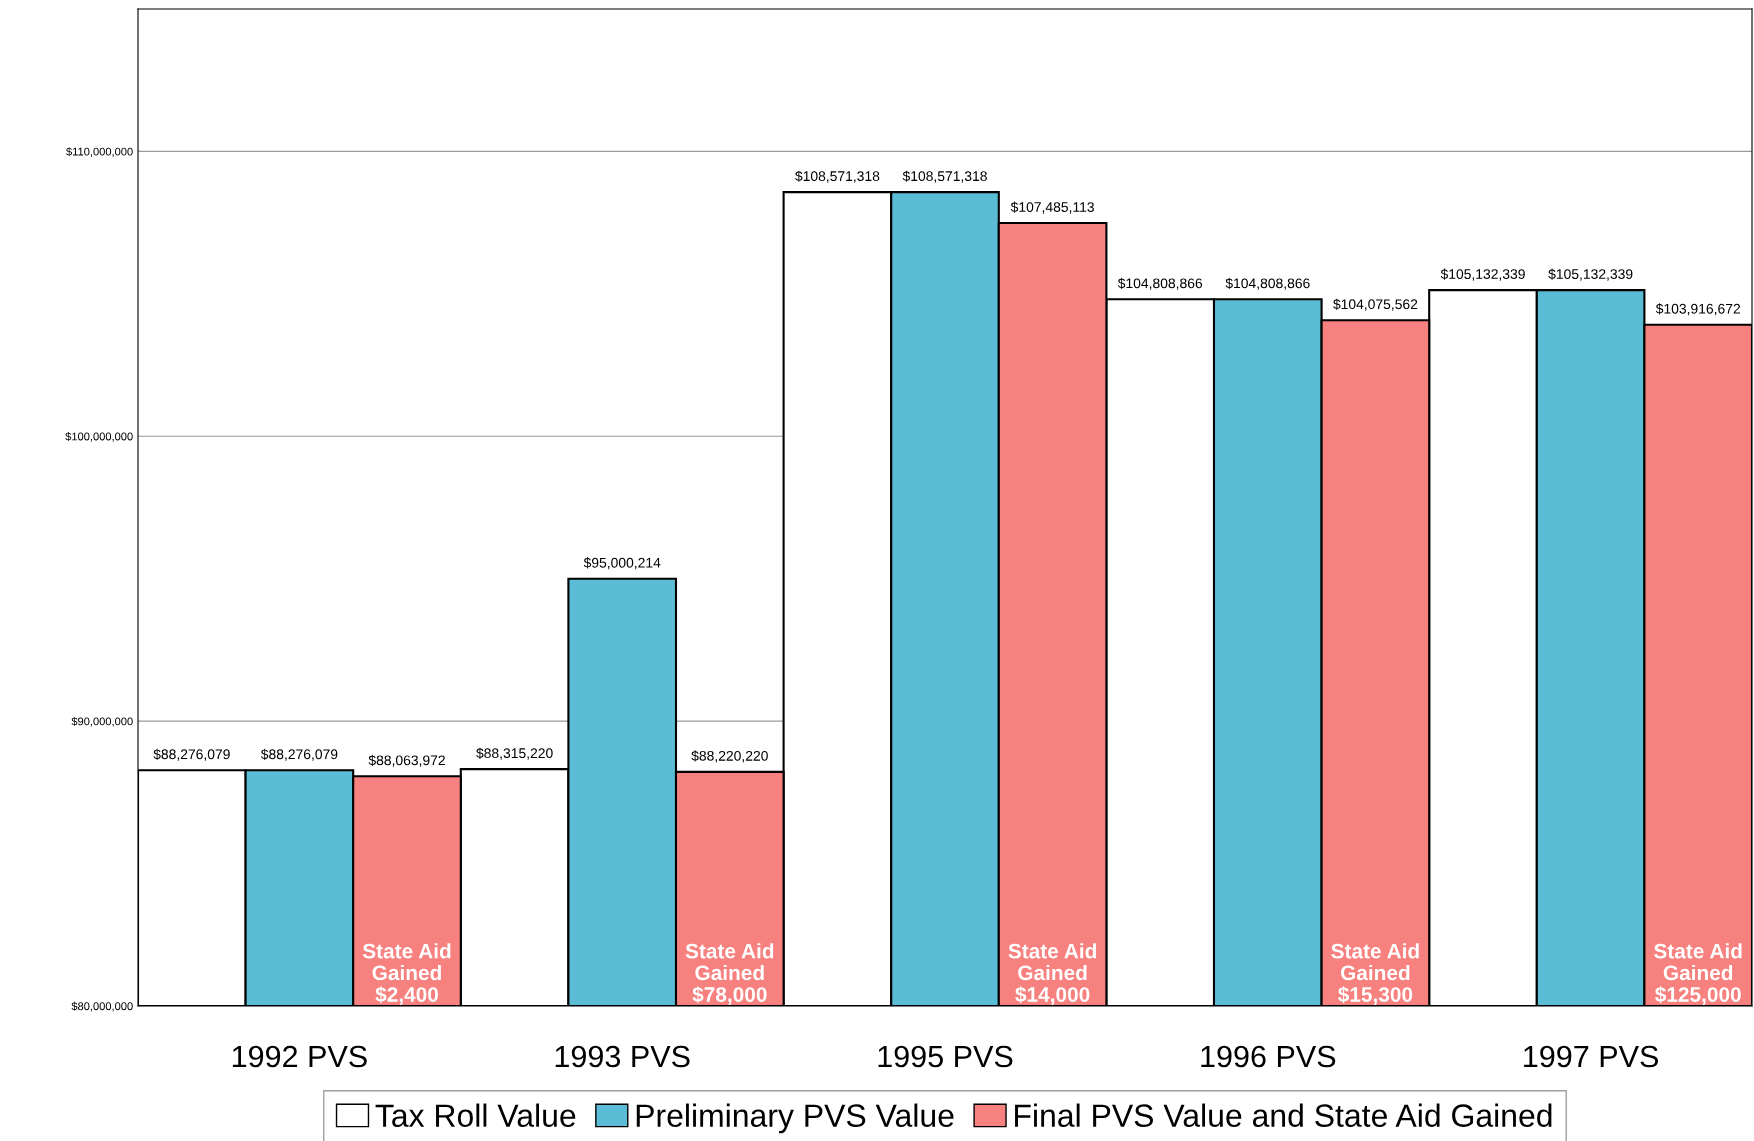 The width and height of the screenshot is (1754, 1141). Describe the element at coordinates (622, 1056) in the screenshot. I see `x-tick-label: 1993 PVS` at that location.